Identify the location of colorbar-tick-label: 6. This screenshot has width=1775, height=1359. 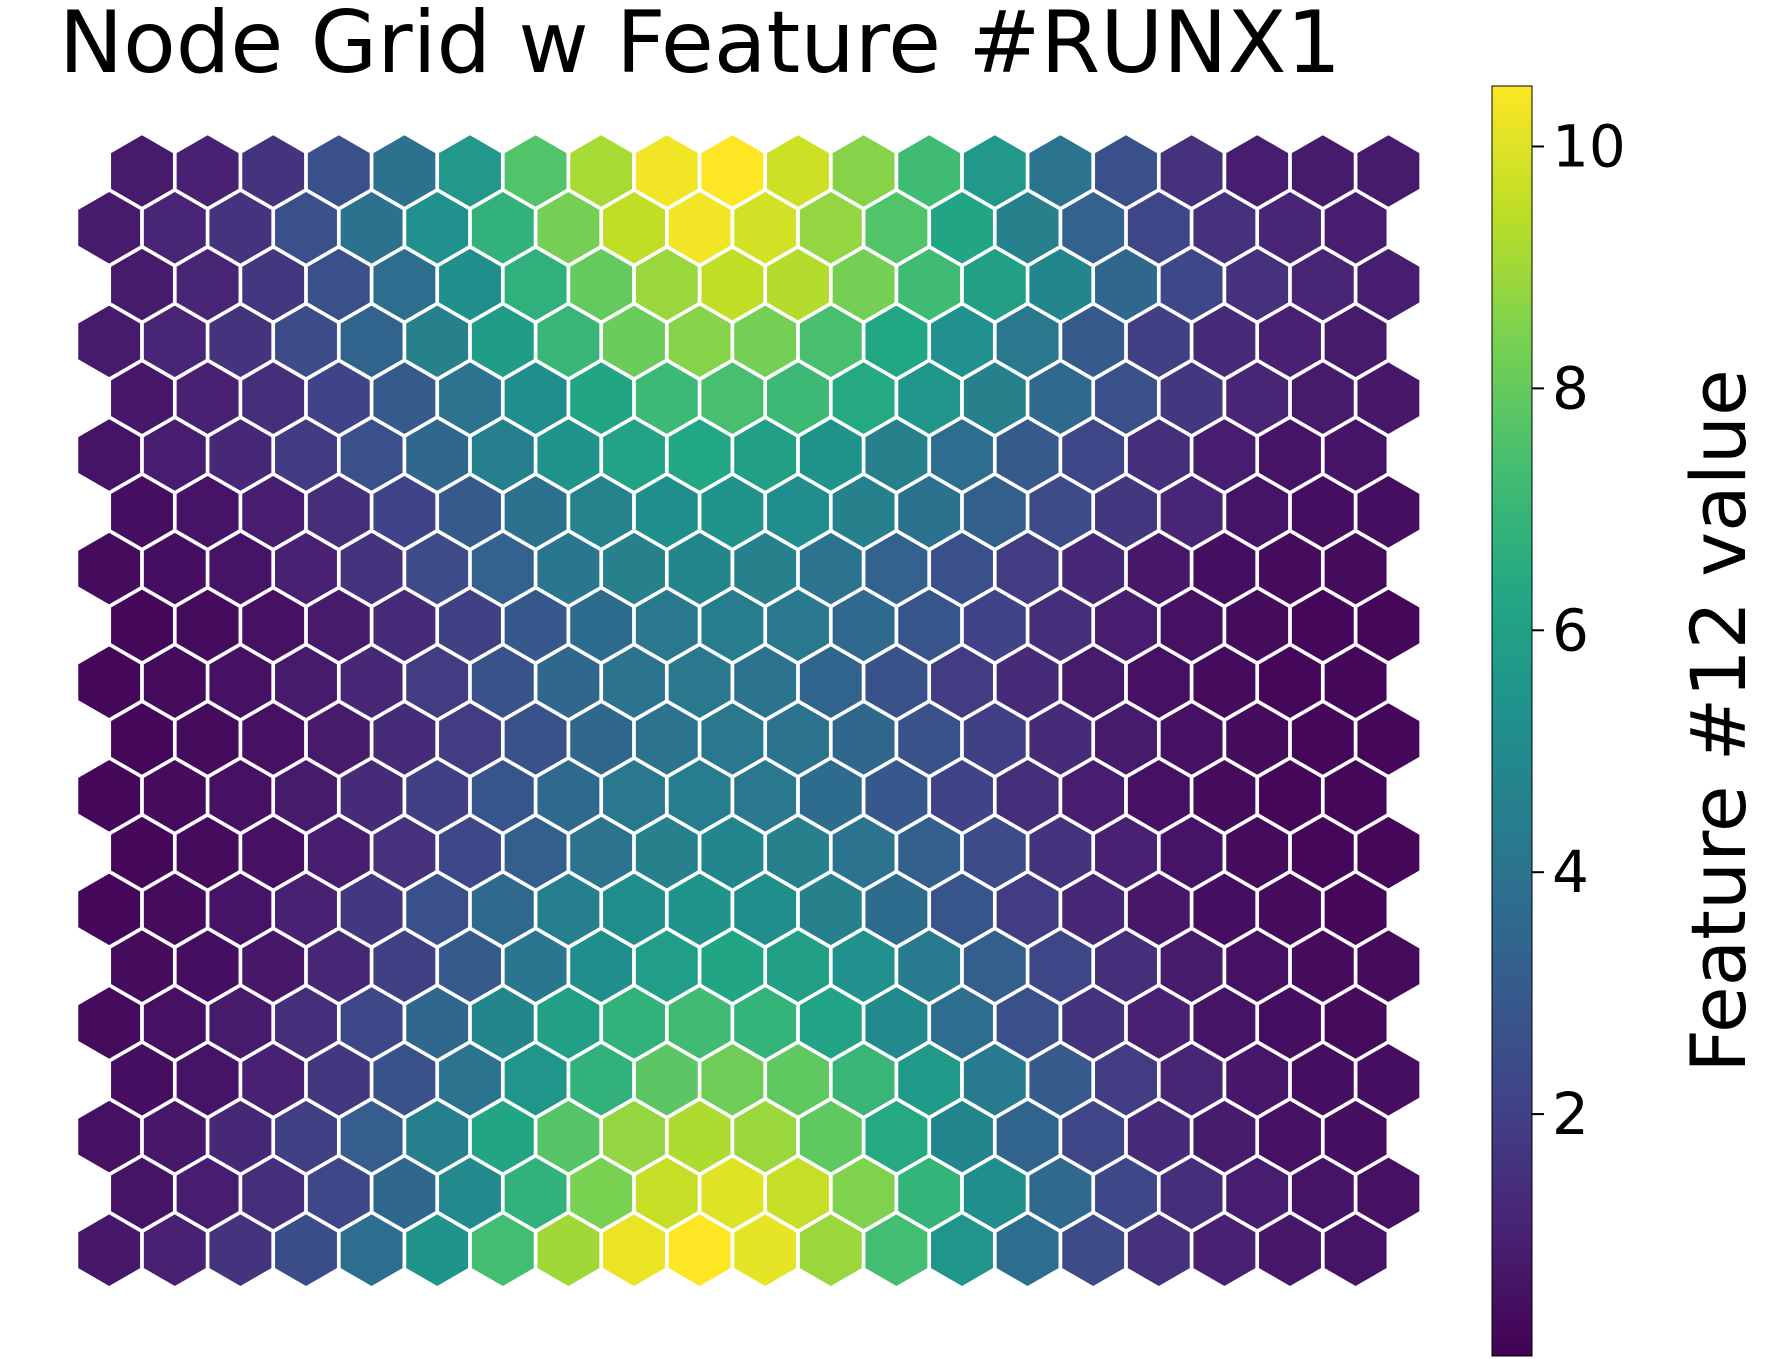
(1570, 630).